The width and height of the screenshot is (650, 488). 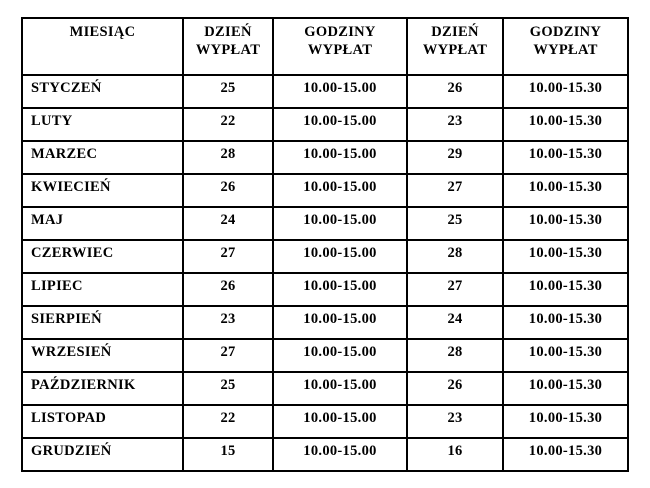 I want to click on month-cell: WRZESIEŃ, so click(x=102, y=355).